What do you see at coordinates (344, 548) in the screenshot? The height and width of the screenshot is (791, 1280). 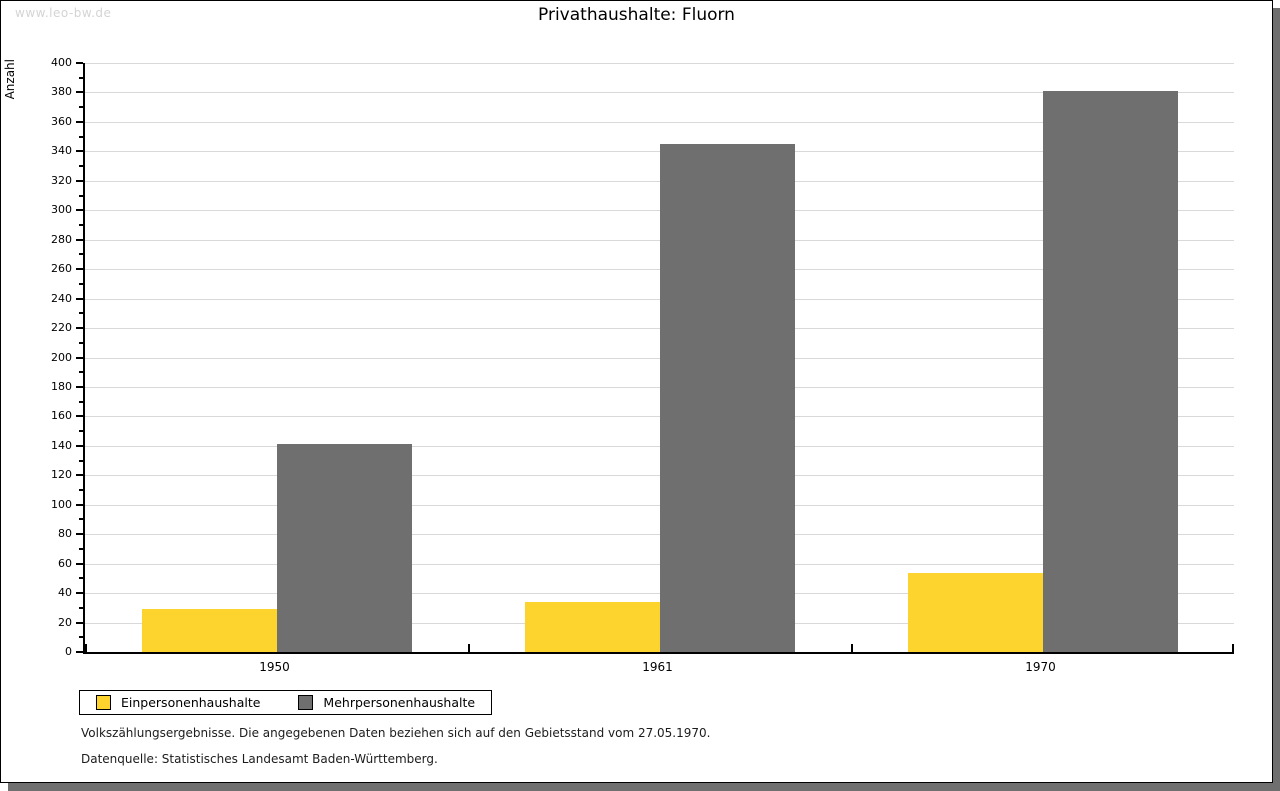 I see `bar-mehrpersonenhaushalte-1950` at bounding box center [344, 548].